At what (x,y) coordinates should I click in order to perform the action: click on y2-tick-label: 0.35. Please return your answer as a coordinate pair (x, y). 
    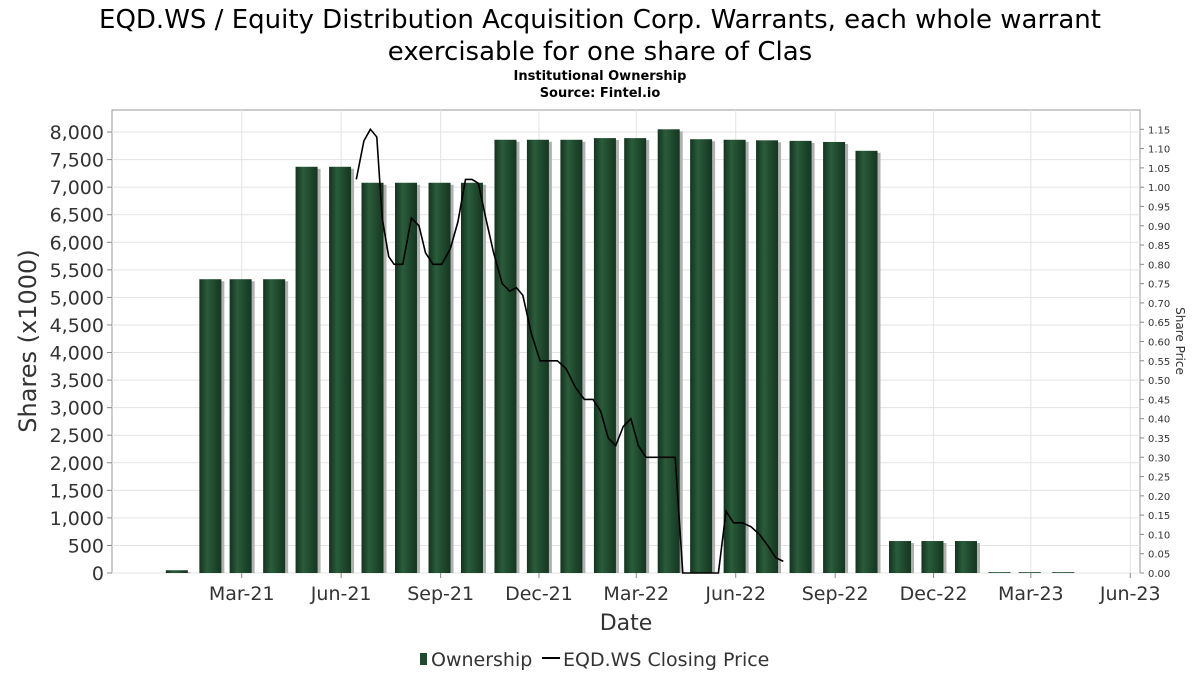
    Looking at the image, I should click on (1159, 439).